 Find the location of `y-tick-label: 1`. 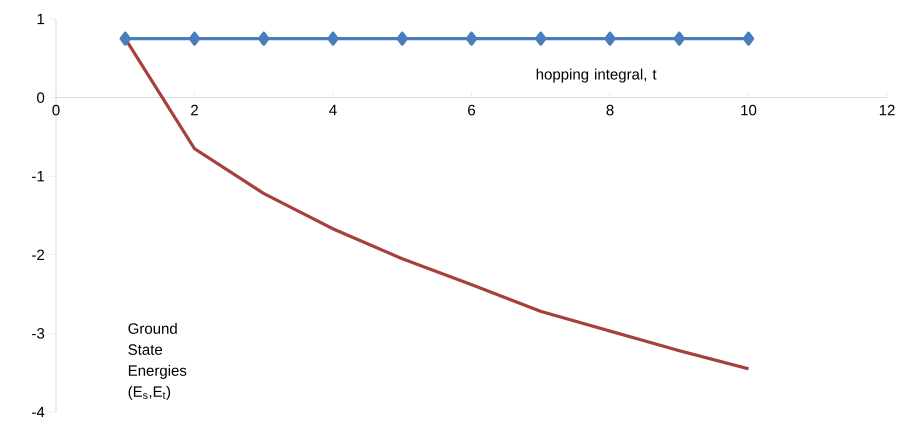

y-tick-label: 1 is located at coordinates (41, 19).